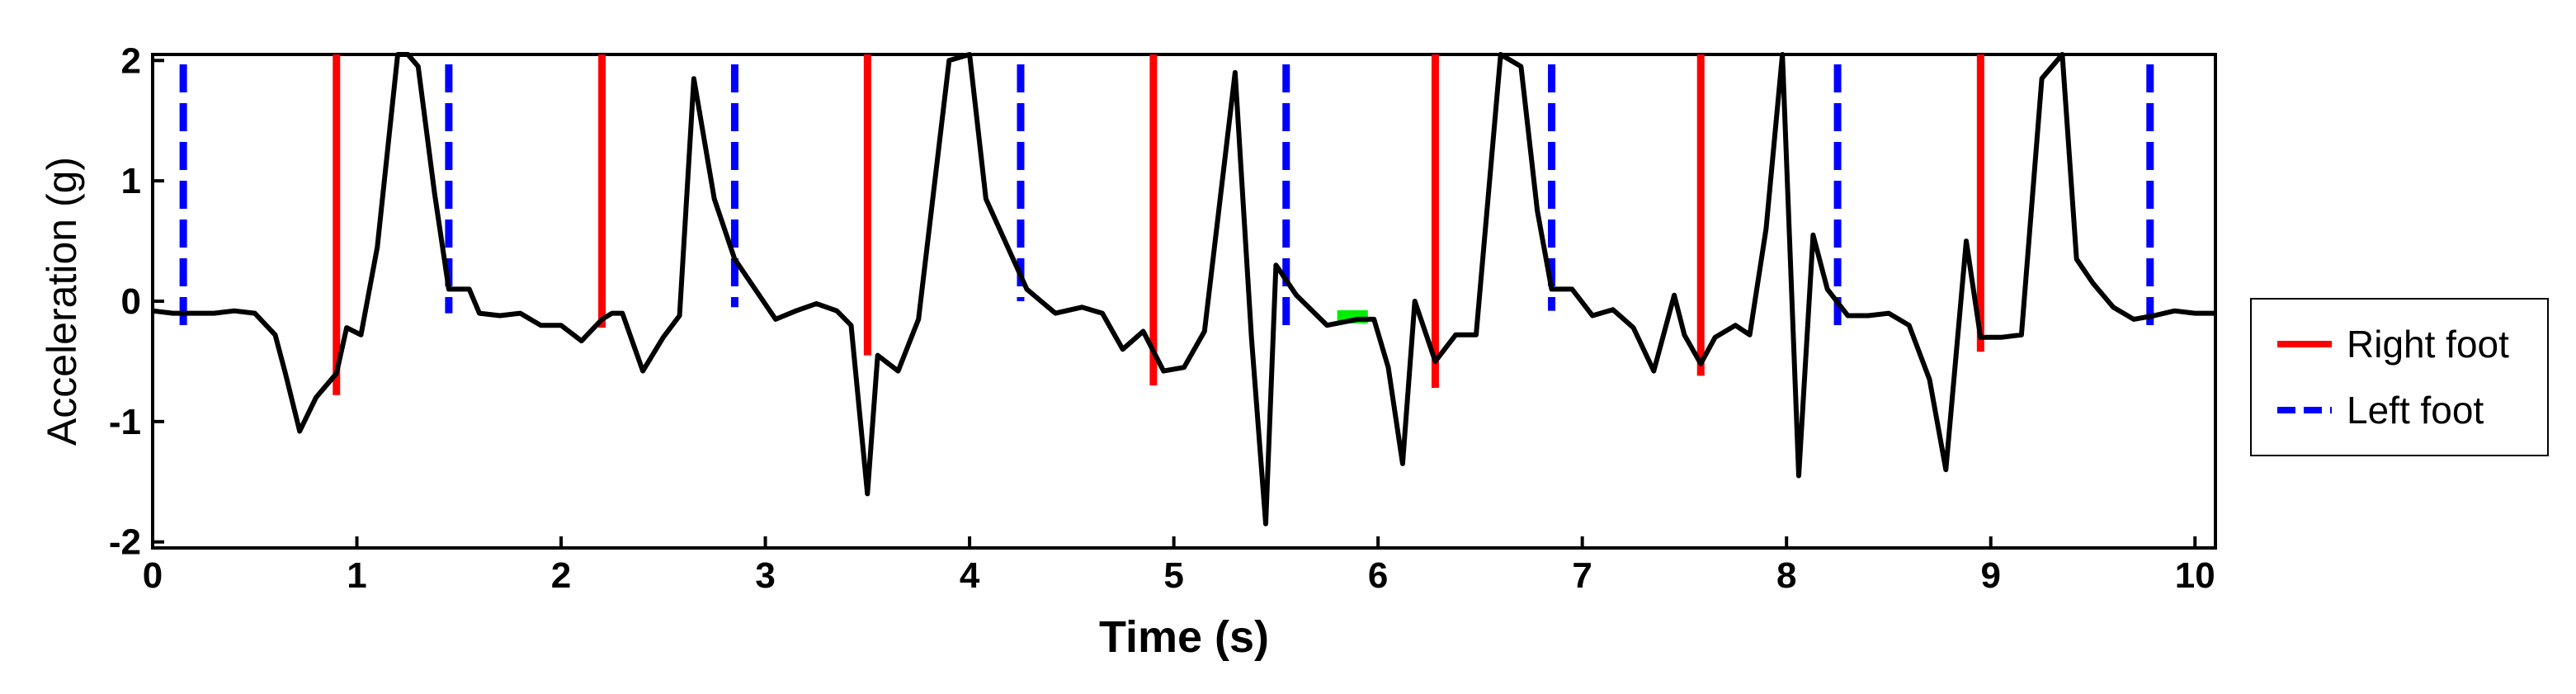 The width and height of the screenshot is (2576, 694). Describe the element at coordinates (131, 302) in the screenshot. I see `y-tick-label: 0` at that location.